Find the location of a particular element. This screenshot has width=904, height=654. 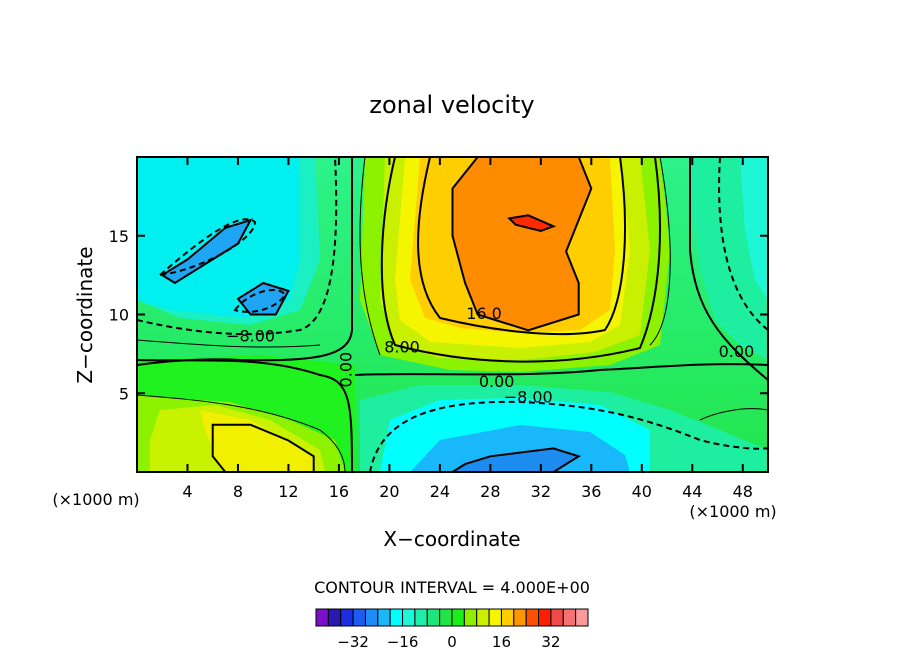

x-tick-label: 12 is located at coordinates (288, 491).